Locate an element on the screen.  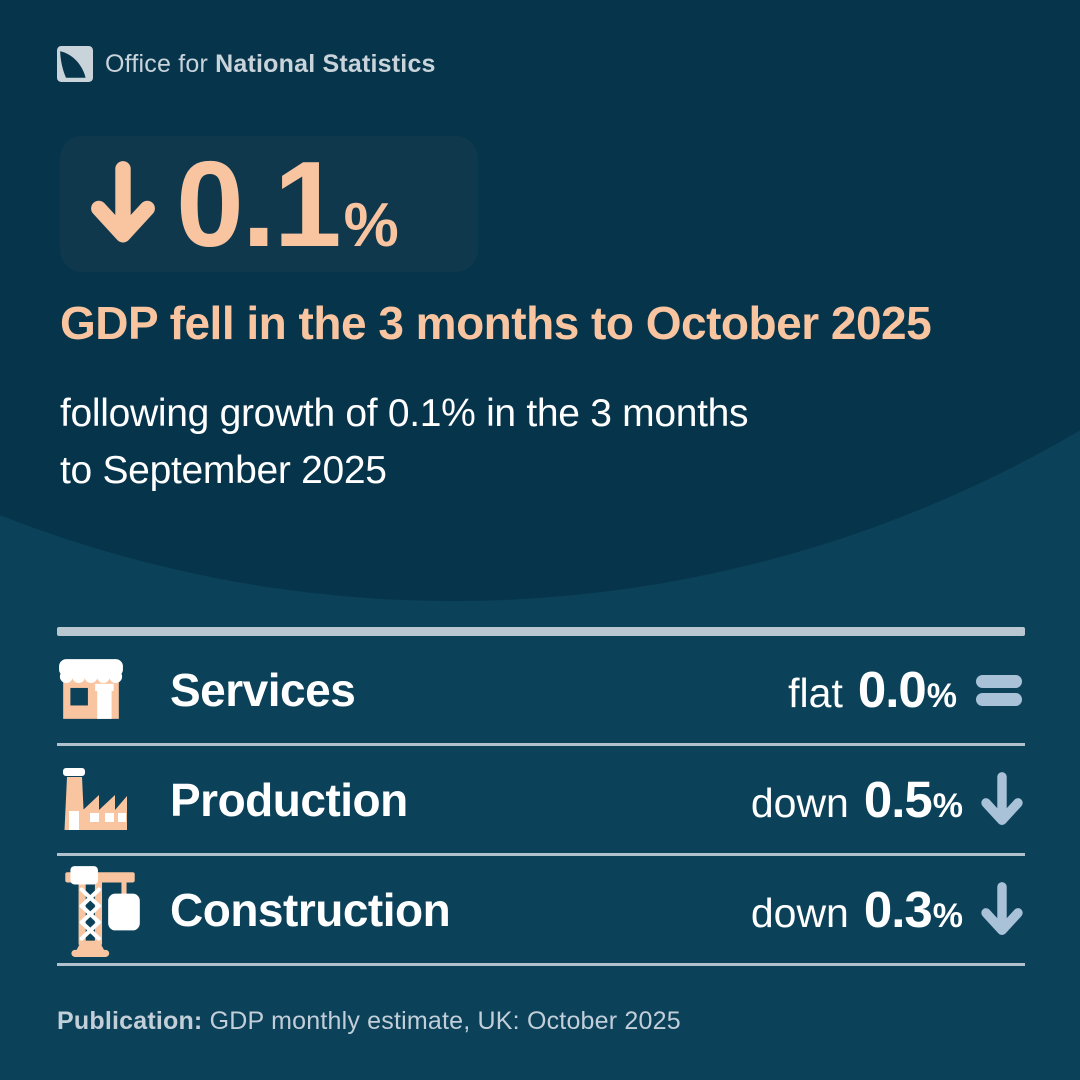
stat-percent-sign: % is located at coordinates (371, 225).